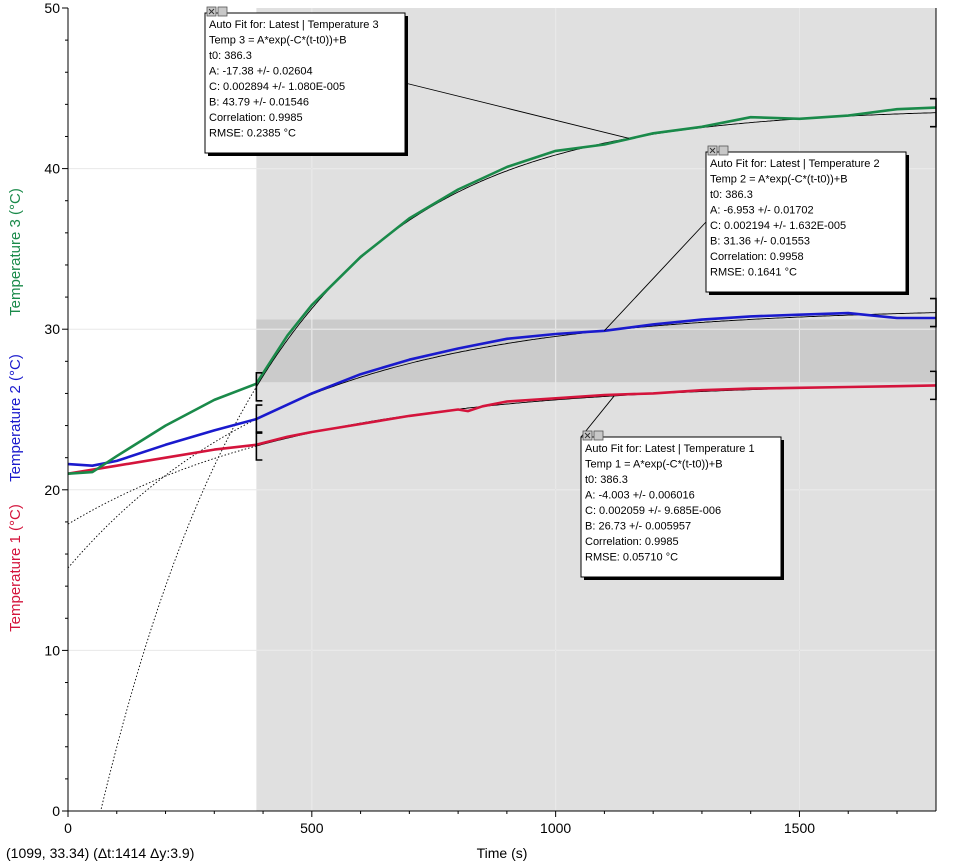 Image resolution: width=961 pixels, height=866 pixels. What do you see at coordinates (640, 496) in the screenshot?
I see `annotation-text-line: A: -4.003 +/- 0.006016` at bounding box center [640, 496].